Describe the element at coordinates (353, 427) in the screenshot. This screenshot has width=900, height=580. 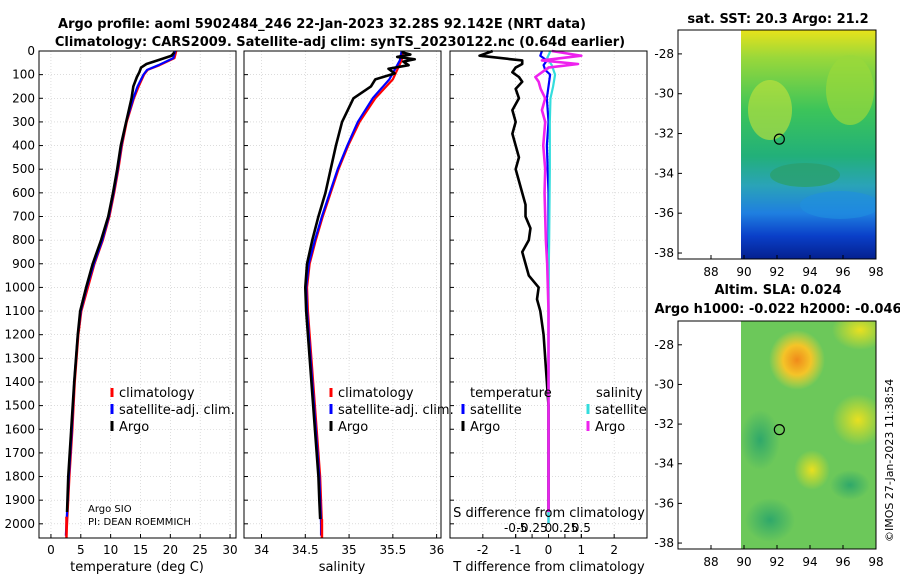
I see `legend-argo-label: Argo` at that location.